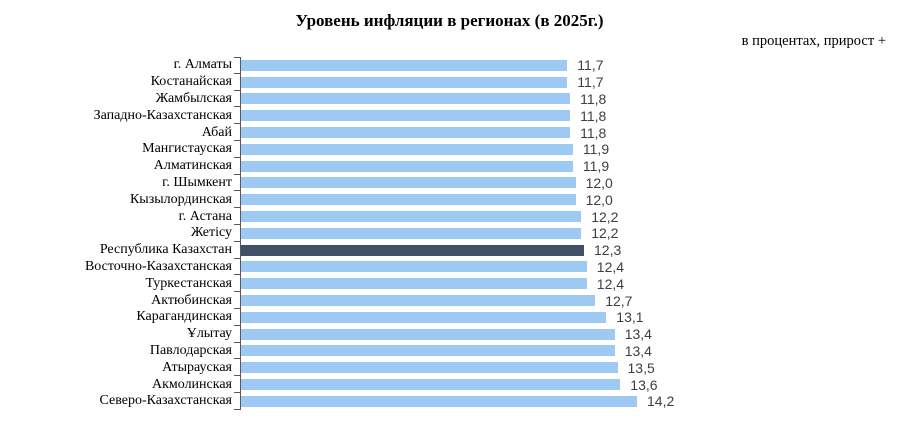  What do you see at coordinates (158, 266) in the screenshot?
I see `category-label: Восточно-Казахстанская` at bounding box center [158, 266].